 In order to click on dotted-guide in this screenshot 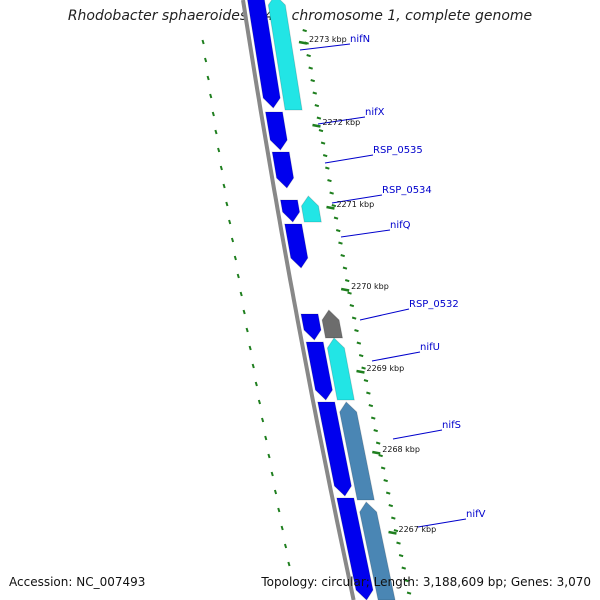, I will do `click(246, 303)`.